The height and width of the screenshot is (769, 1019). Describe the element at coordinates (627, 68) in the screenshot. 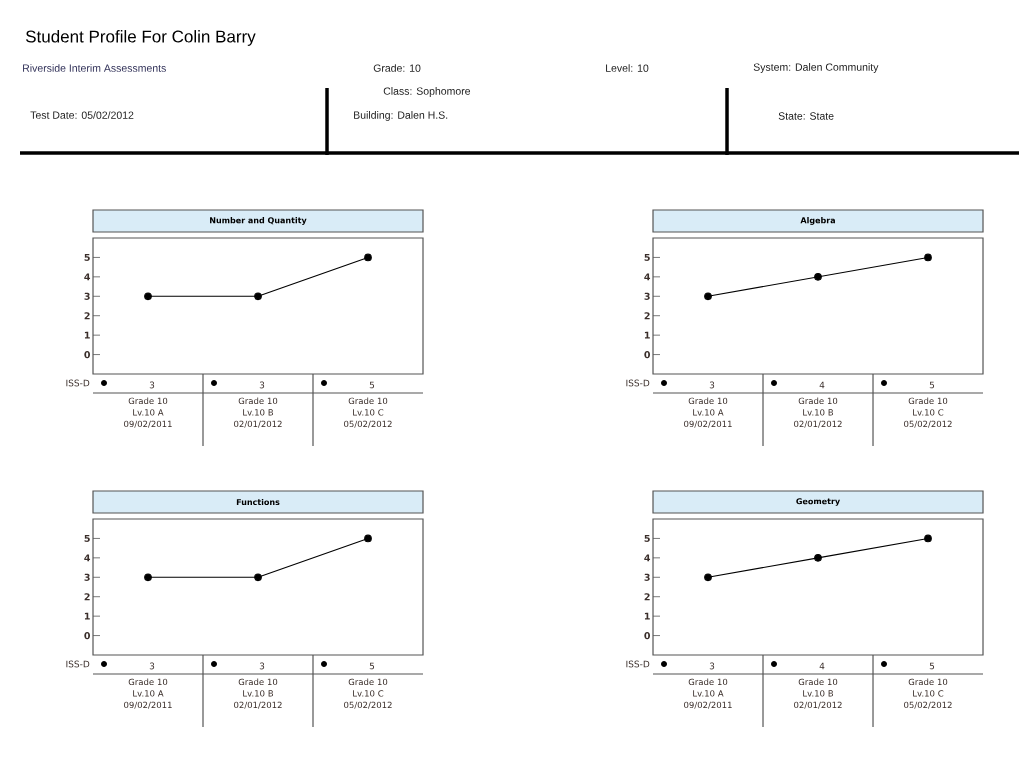

I see `text: Level: 10` at that location.